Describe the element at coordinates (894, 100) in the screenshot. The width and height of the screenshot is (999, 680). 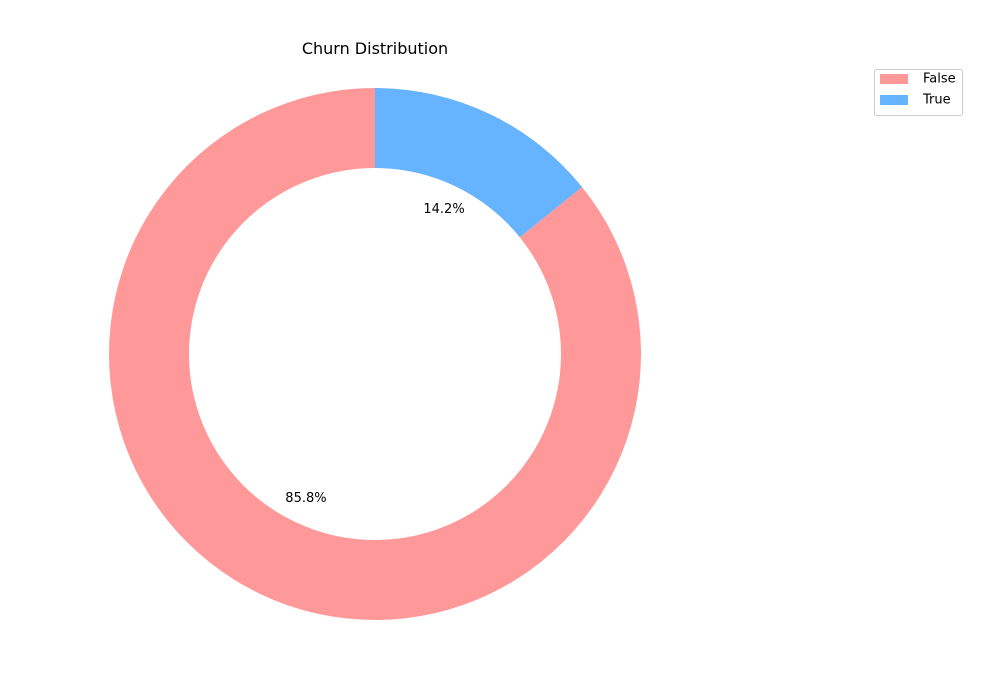
I see `legend-swatch-true` at that location.